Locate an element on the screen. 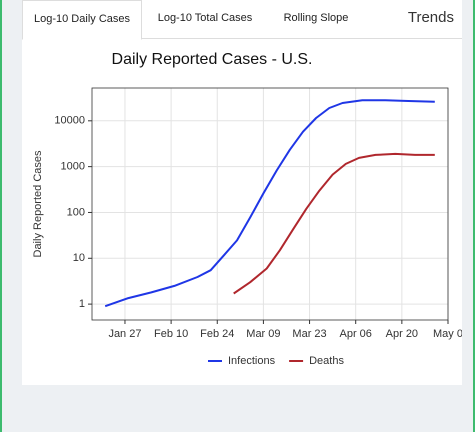 The image size is (475, 432). x-tick-label: Apr 20 is located at coordinates (402, 334).